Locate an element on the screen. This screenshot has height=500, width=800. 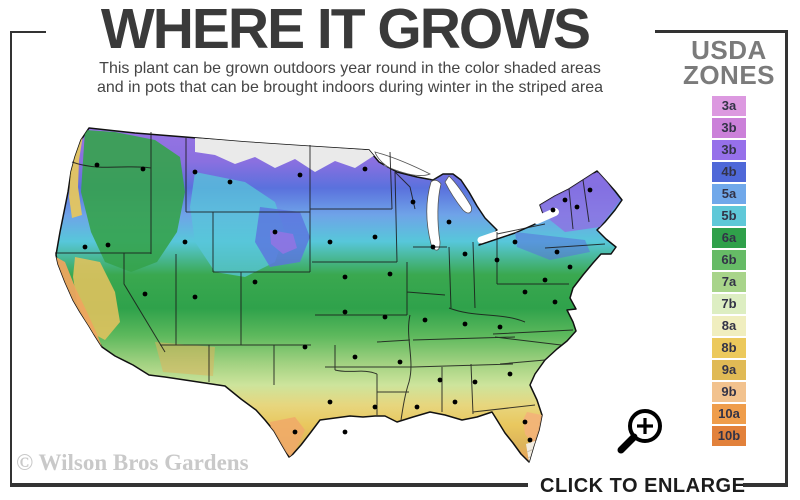
legend-zone-7b: 7b is located at coordinates (729, 304).